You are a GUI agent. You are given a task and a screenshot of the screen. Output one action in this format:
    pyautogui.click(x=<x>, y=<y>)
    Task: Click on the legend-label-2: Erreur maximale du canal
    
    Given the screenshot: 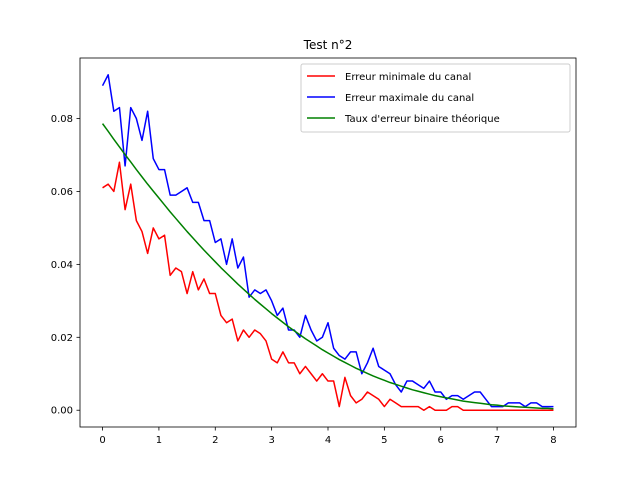 What is the action you would take?
    pyautogui.click(x=409, y=98)
    